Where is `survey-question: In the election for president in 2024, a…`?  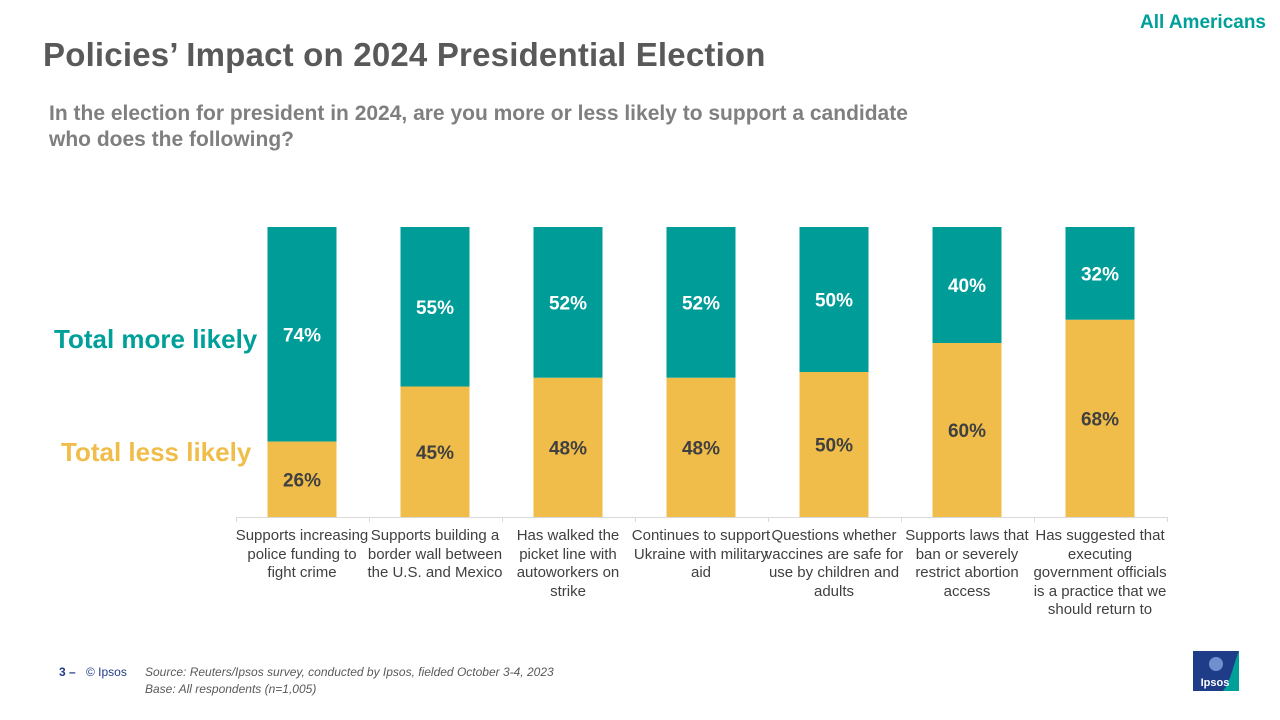
survey-question: In the election for president in 2024, a… is located at coordinates (478, 126).